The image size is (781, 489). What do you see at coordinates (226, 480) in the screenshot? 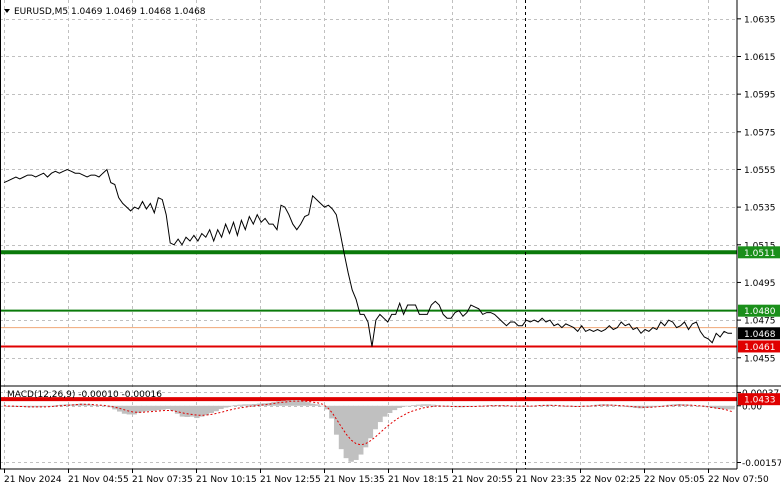
I see `time-tick-label: 21 Nov 10:15` at bounding box center [226, 480].